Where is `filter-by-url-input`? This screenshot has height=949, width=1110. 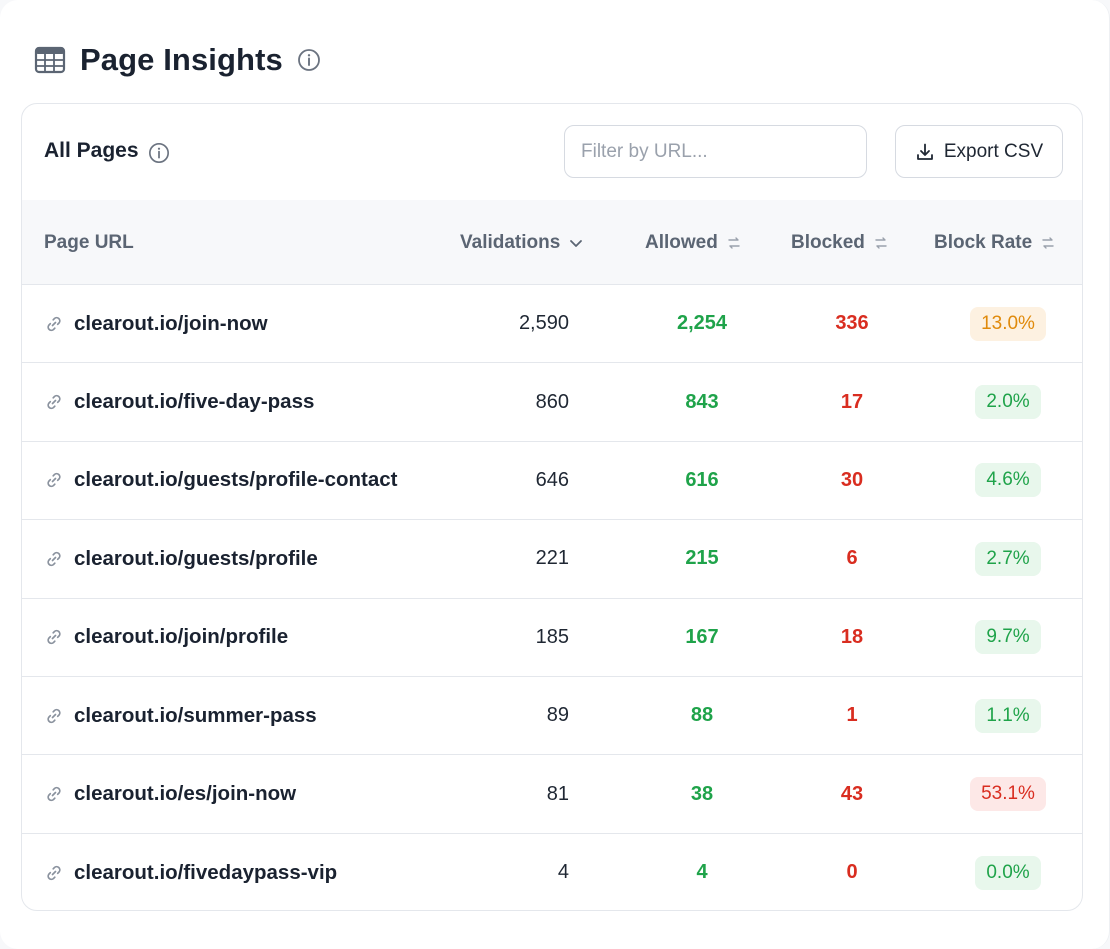 filter-by-url-input is located at coordinates (715, 151).